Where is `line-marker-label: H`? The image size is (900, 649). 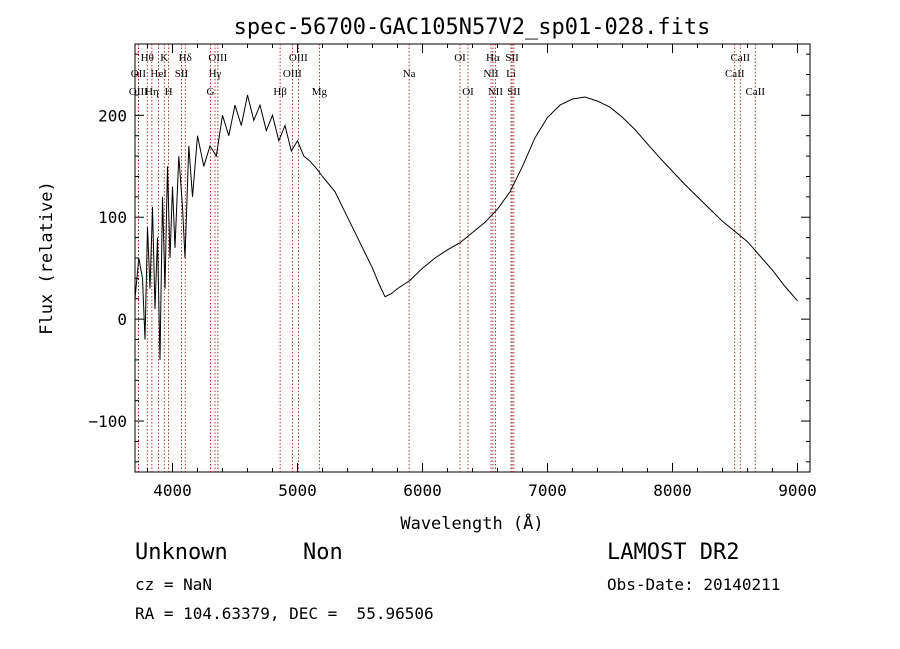 line-marker-label: H is located at coordinates (169, 92).